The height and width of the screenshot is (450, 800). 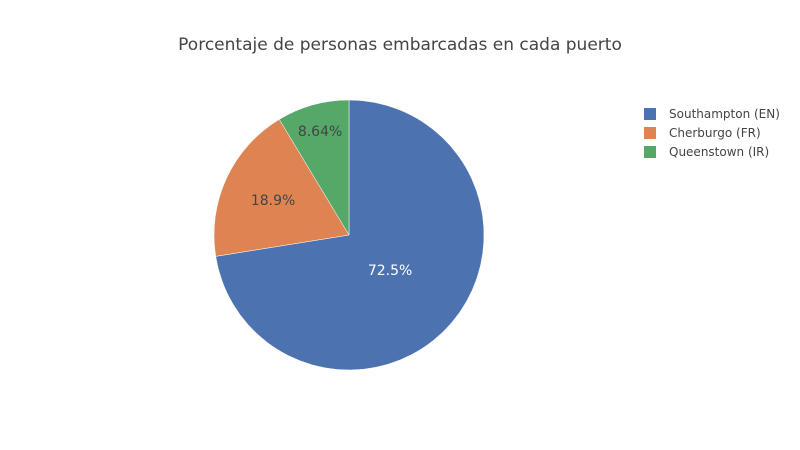 I want to click on slice-label-southampton-en: 72.5%, so click(x=390, y=271).